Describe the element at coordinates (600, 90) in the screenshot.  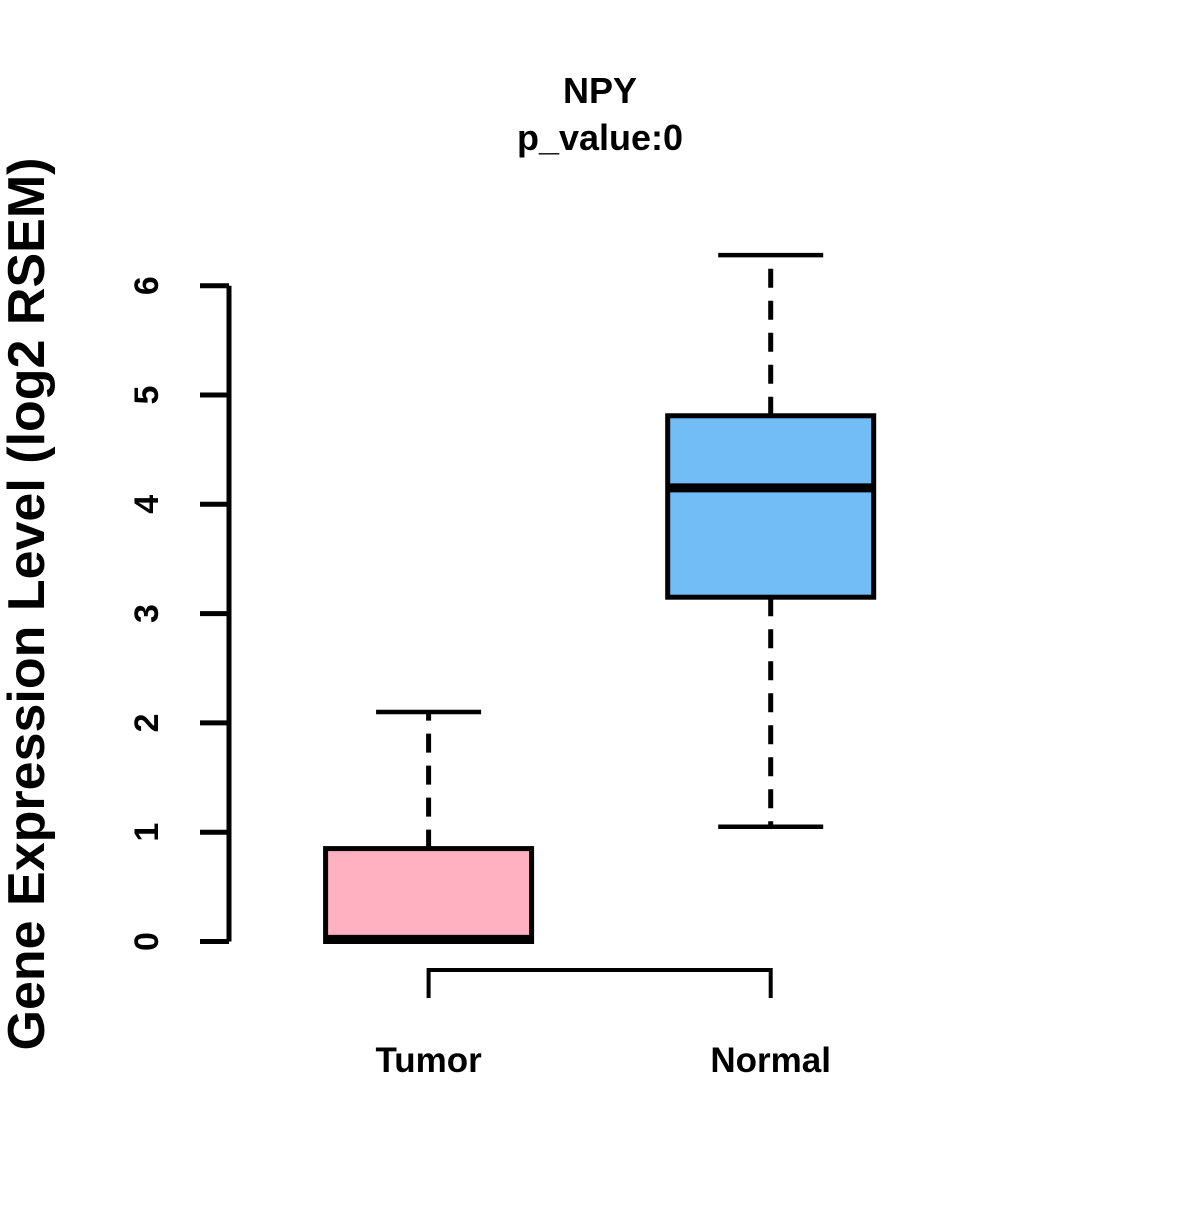
I see `chart-title: NPY` at that location.